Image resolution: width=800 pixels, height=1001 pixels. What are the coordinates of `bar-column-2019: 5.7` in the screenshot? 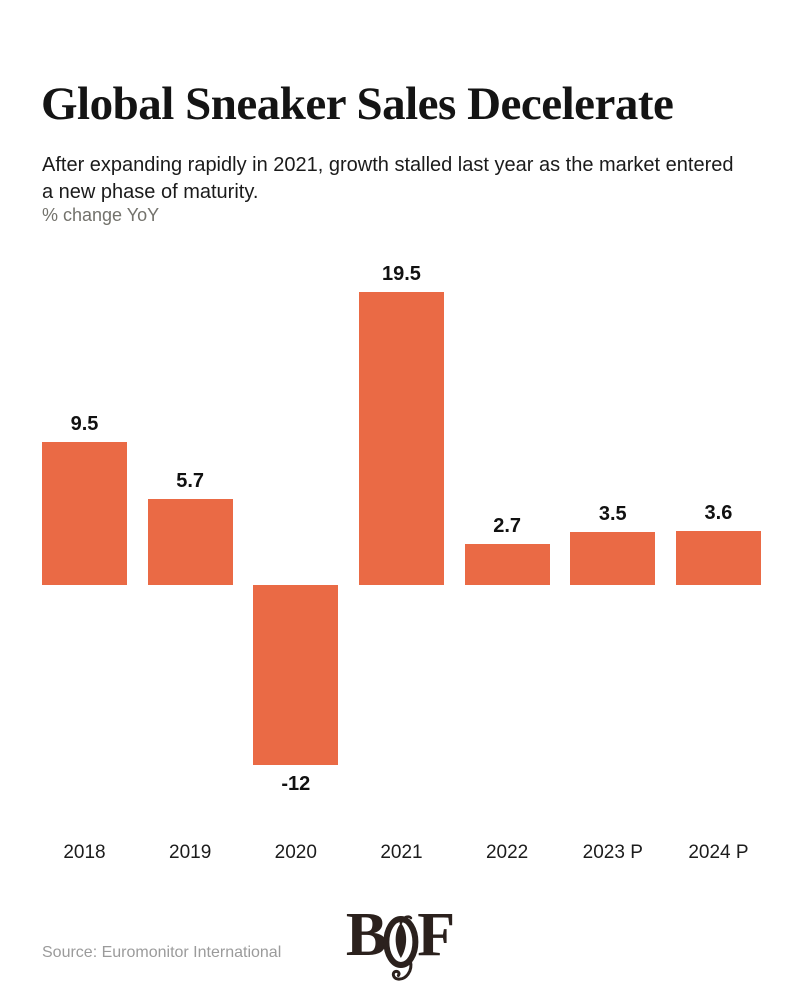 It's located at (190, 530).